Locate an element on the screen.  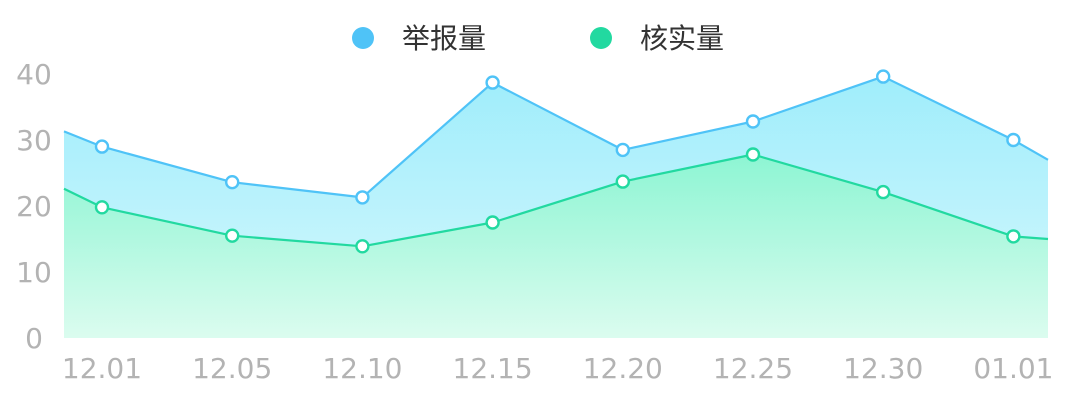
legend-item-1: 举报量 is located at coordinates (419, 38).